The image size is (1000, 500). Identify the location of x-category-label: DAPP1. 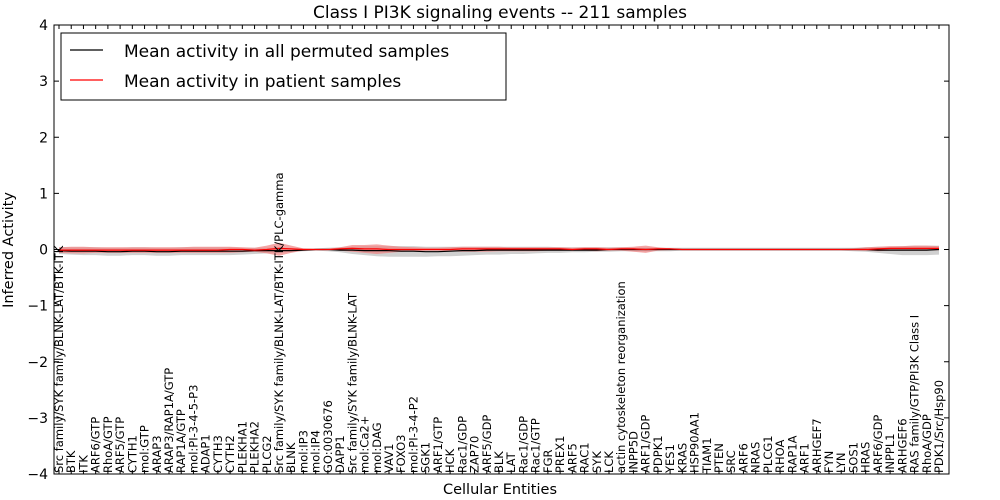
(340, 454).